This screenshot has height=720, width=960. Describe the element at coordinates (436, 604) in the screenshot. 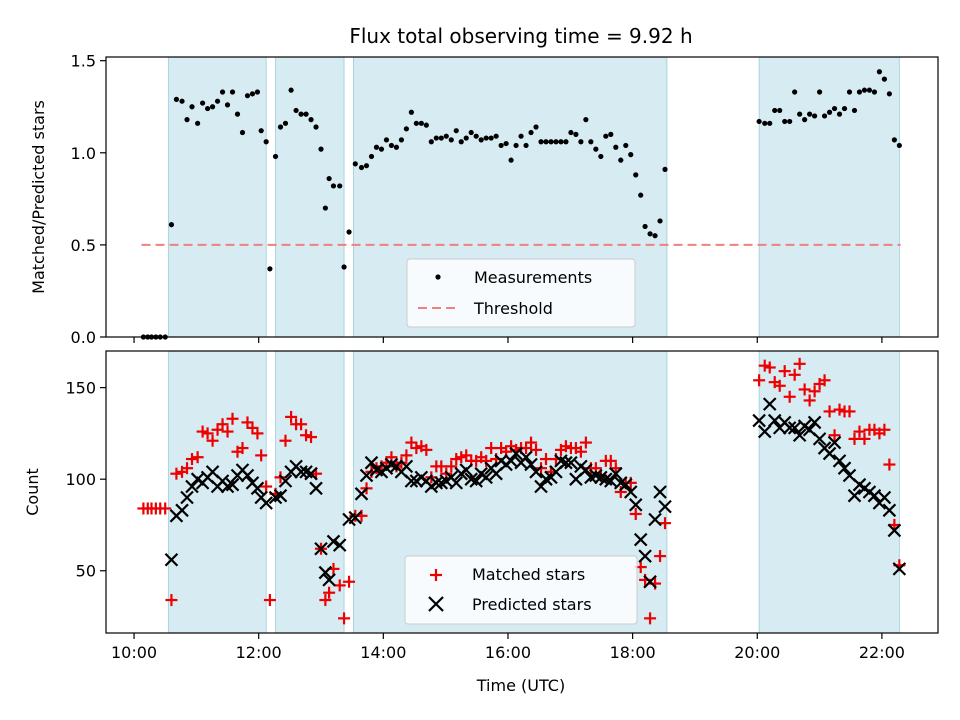

I see `legend-predicted-marker` at that location.